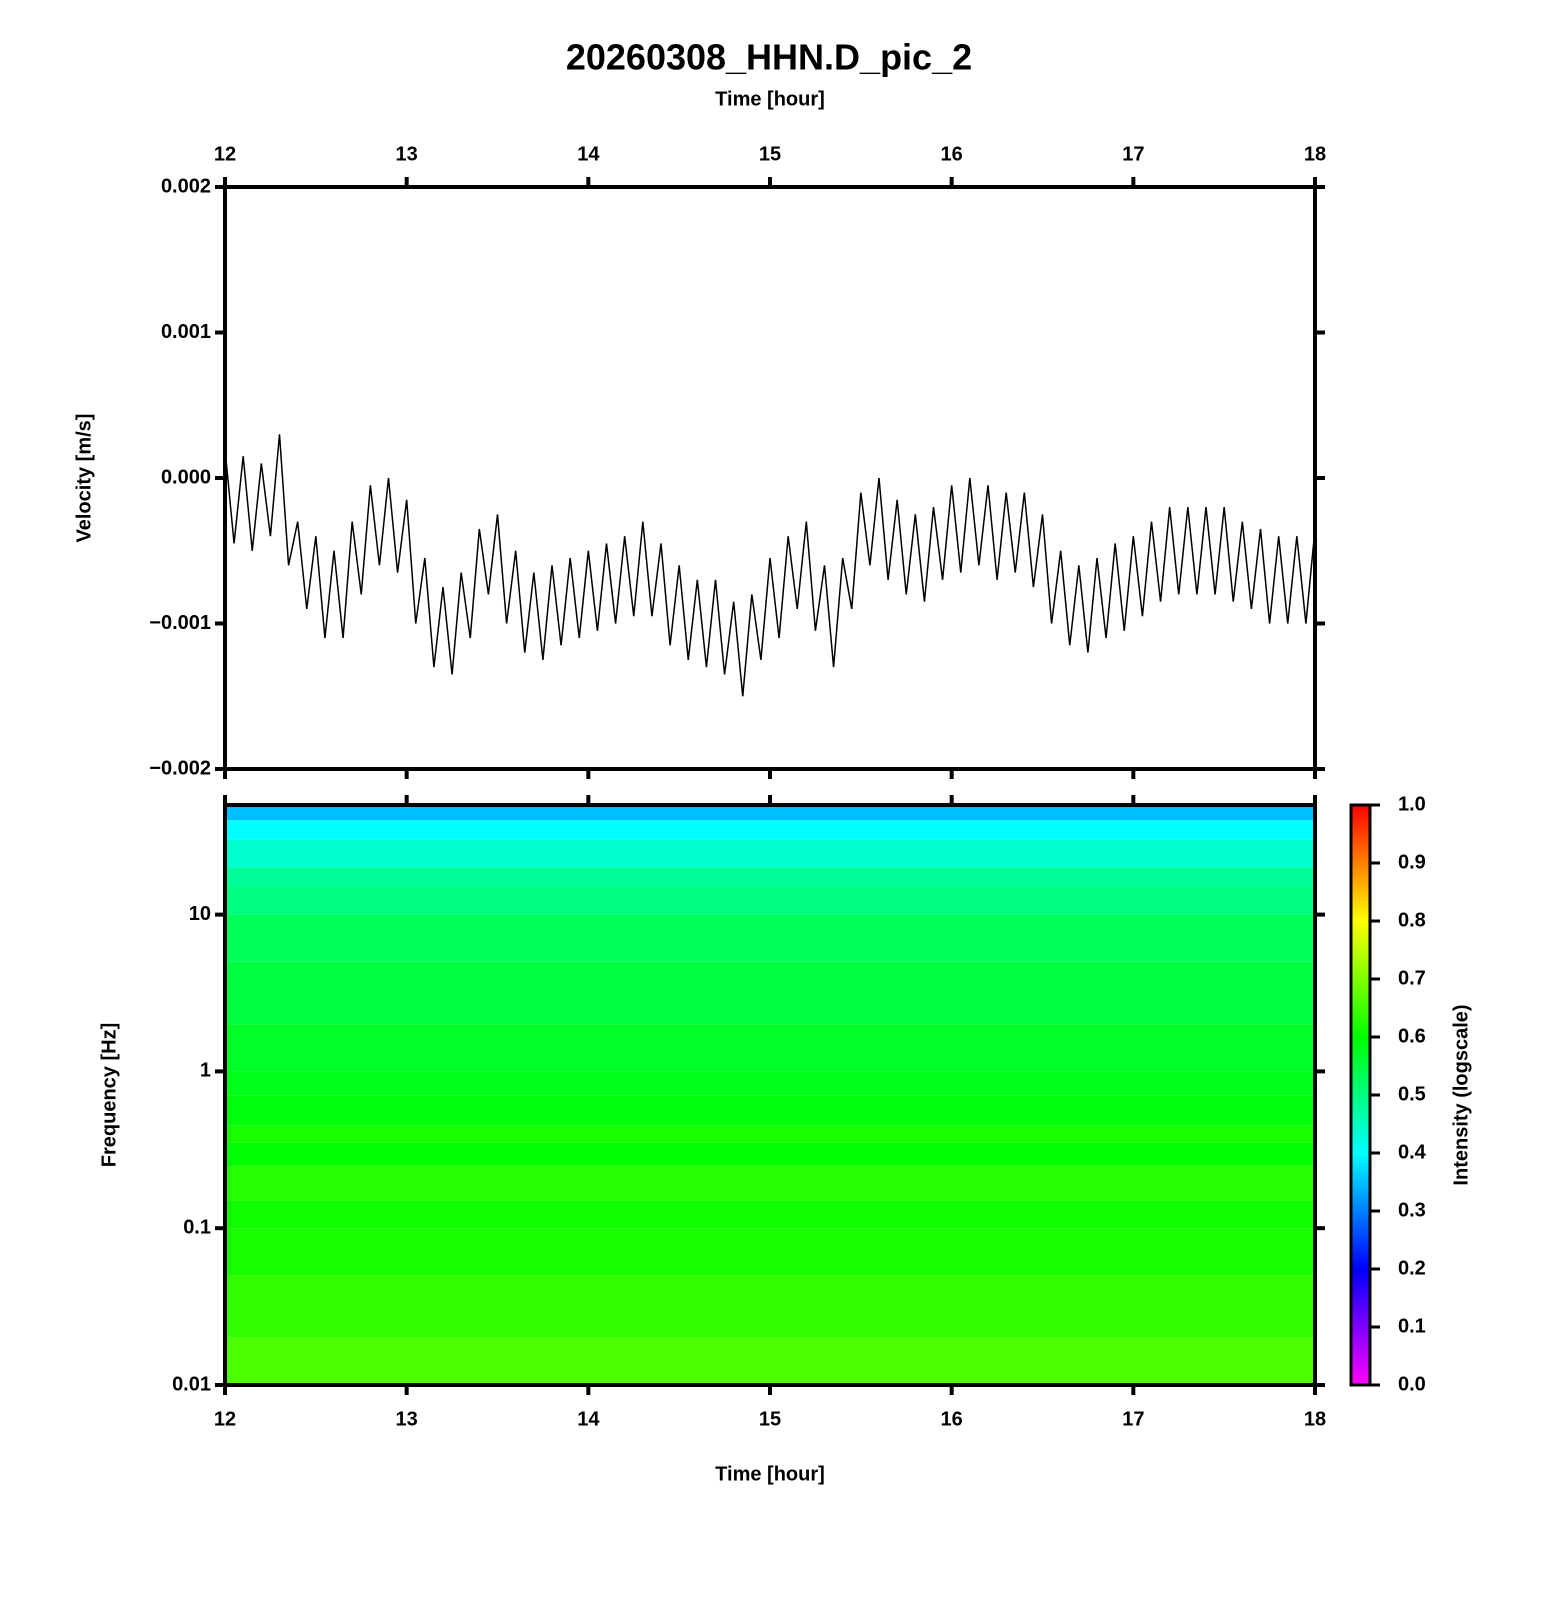  I want to click on colorbar-tick-label: 0.3, so click(1412, 1210).